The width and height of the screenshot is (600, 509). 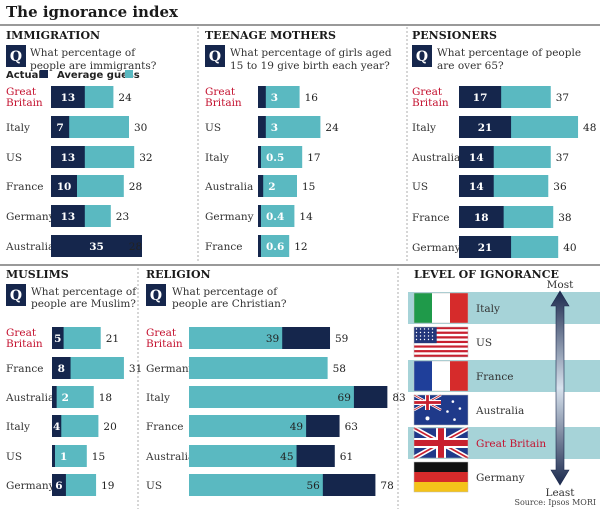 I want to click on germany-flag, so click(x=441, y=477).